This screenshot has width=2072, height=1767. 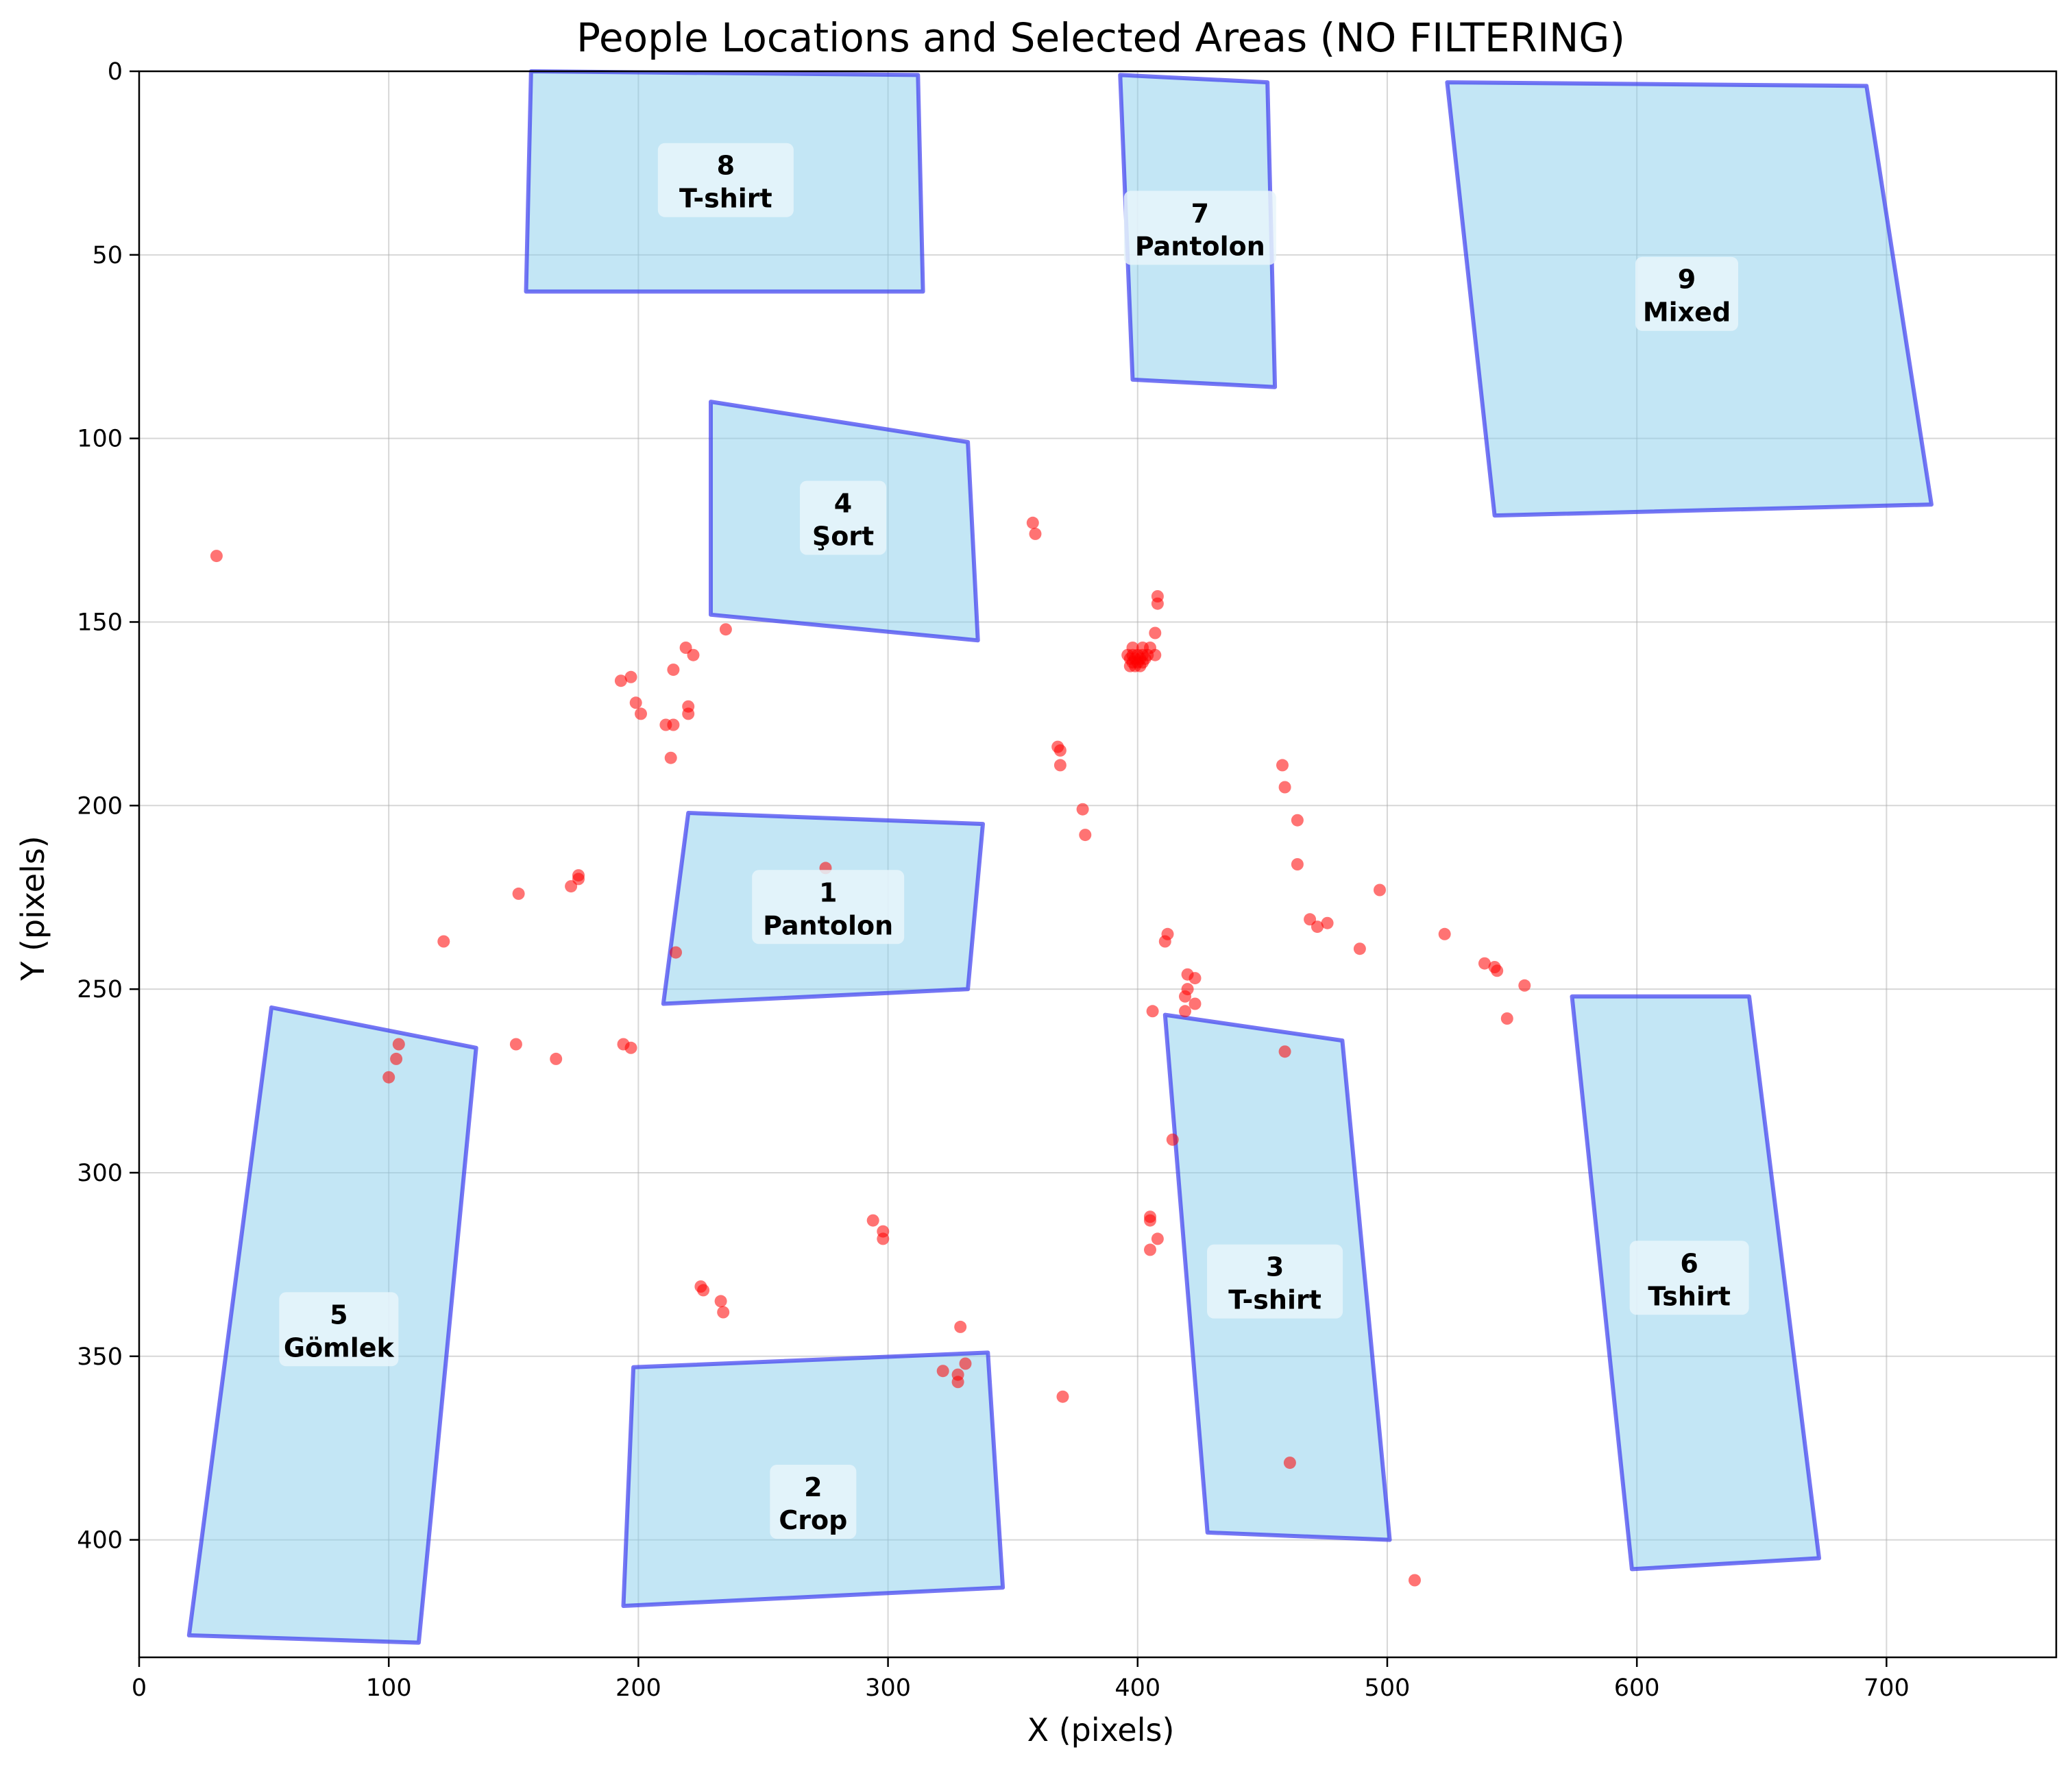 I want to click on area-id-text: 1, so click(x=828, y=892).